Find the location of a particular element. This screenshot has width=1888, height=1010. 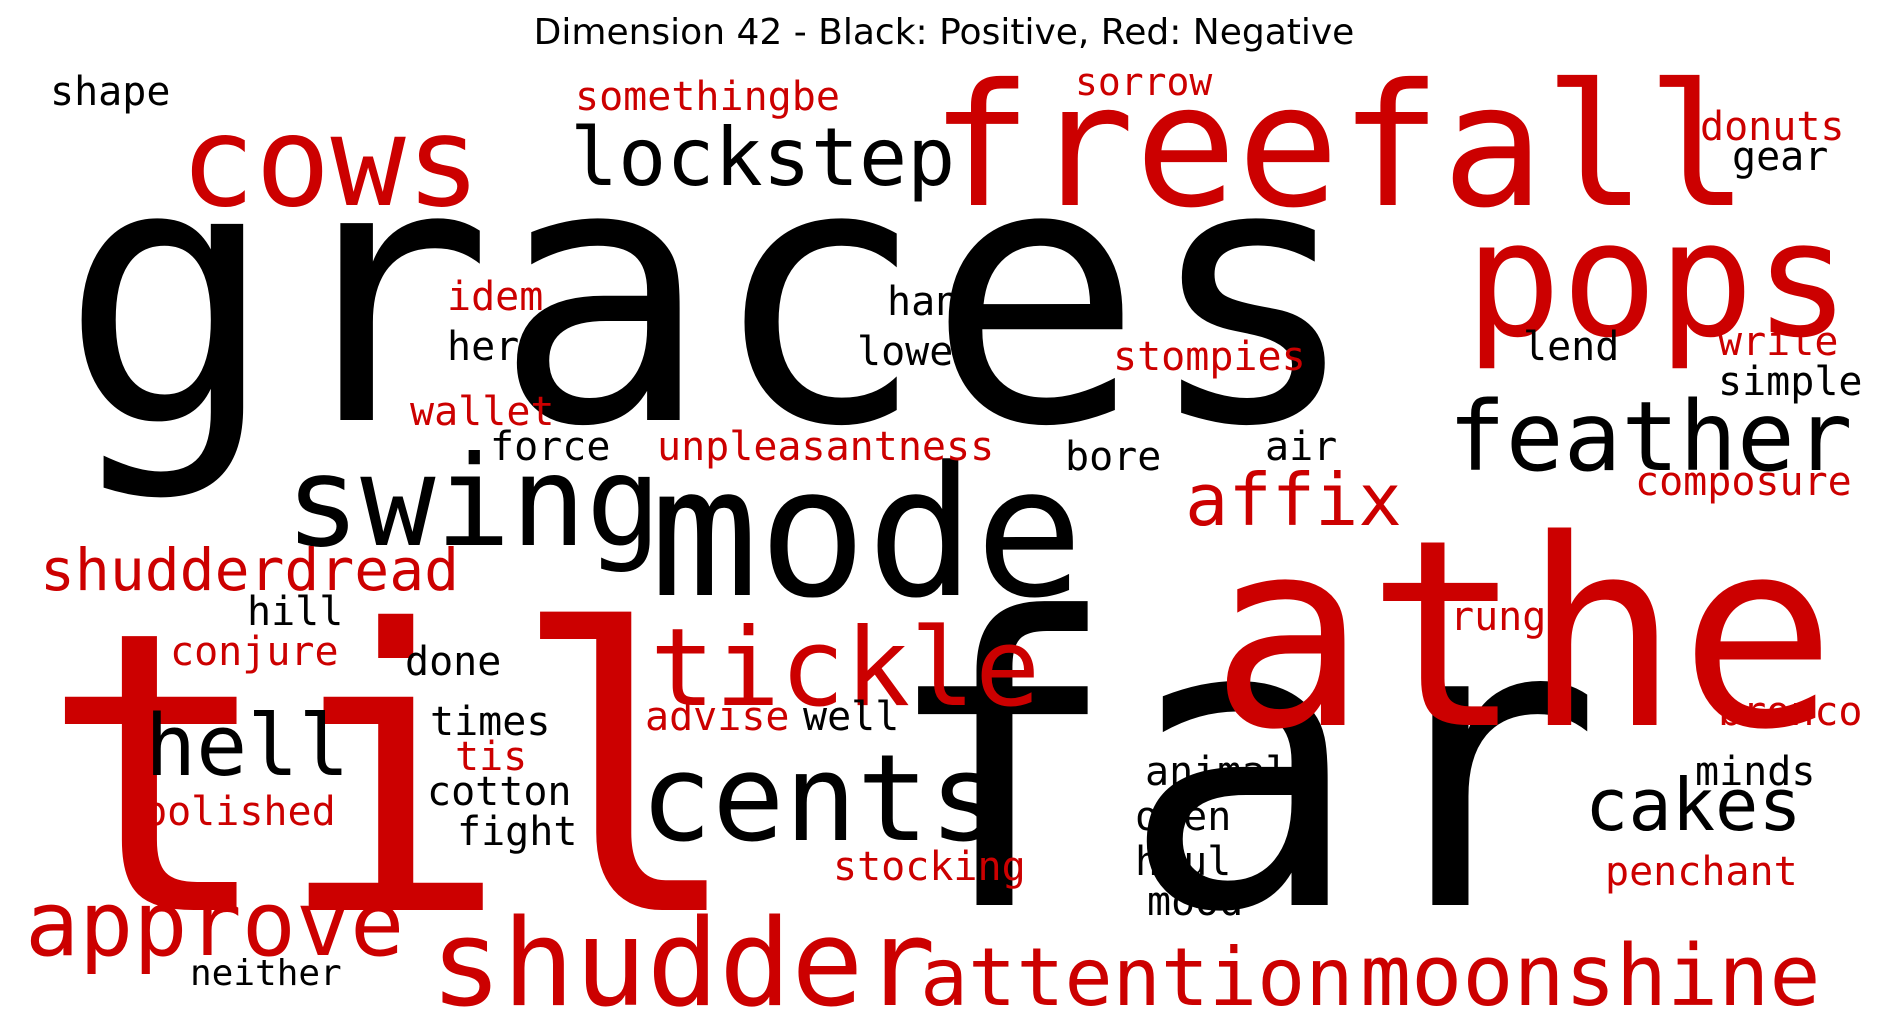

word-fight: fight is located at coordinates (517, 832).